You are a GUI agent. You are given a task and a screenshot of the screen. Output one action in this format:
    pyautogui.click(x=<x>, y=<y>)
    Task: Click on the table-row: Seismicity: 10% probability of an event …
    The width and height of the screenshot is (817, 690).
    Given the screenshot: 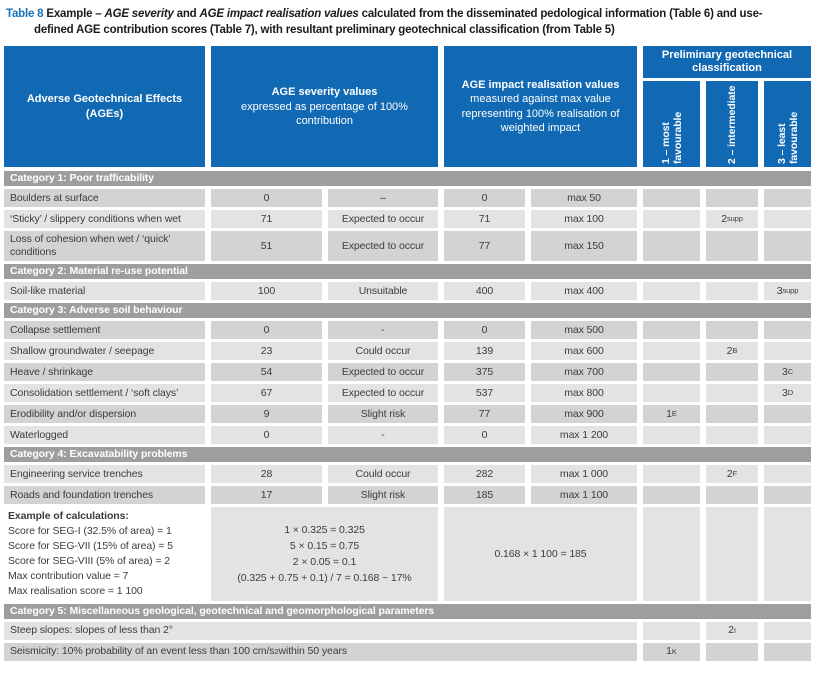 What is the action you would take?
    pyautogui.click(x=407, y=651)
    